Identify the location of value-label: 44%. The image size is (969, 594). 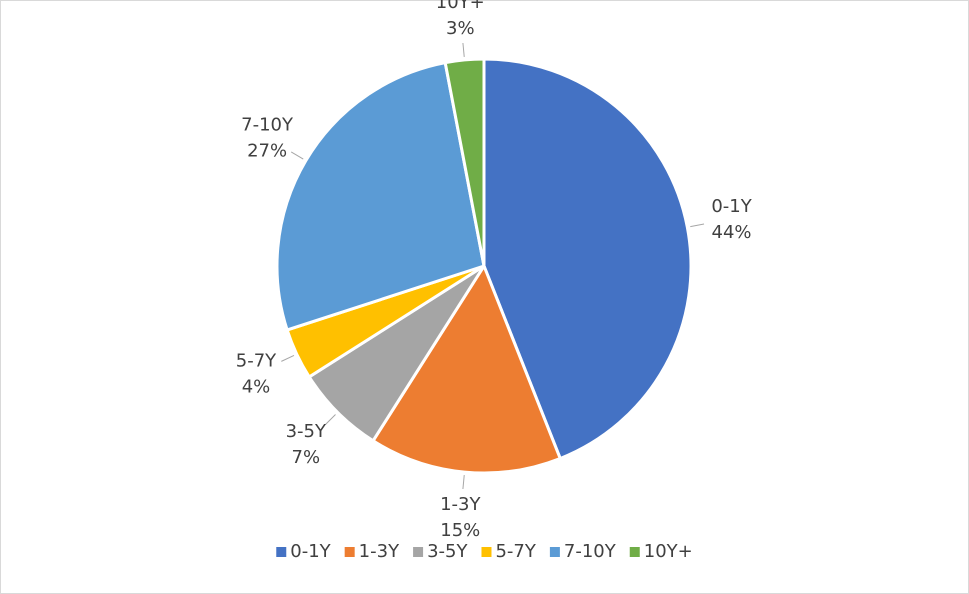
(732, 232).